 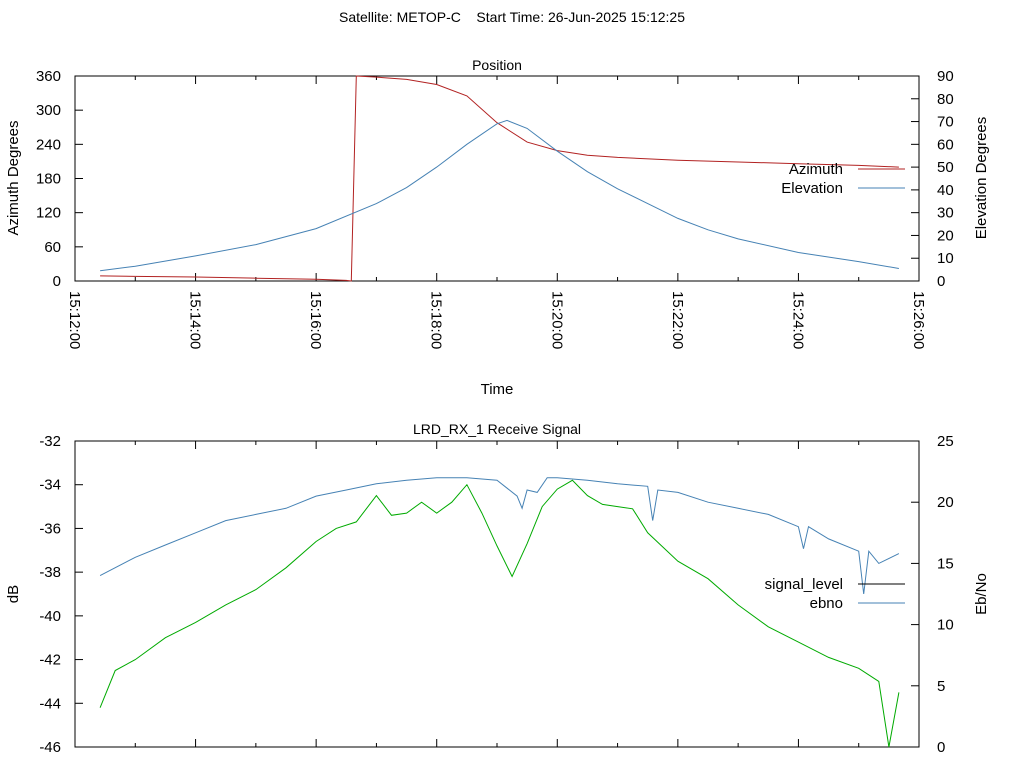 What do you see at coordinates (50, 441) in the screenshot?
I see `signal-left-tick-label: -32` at bounding box center [50, 441].